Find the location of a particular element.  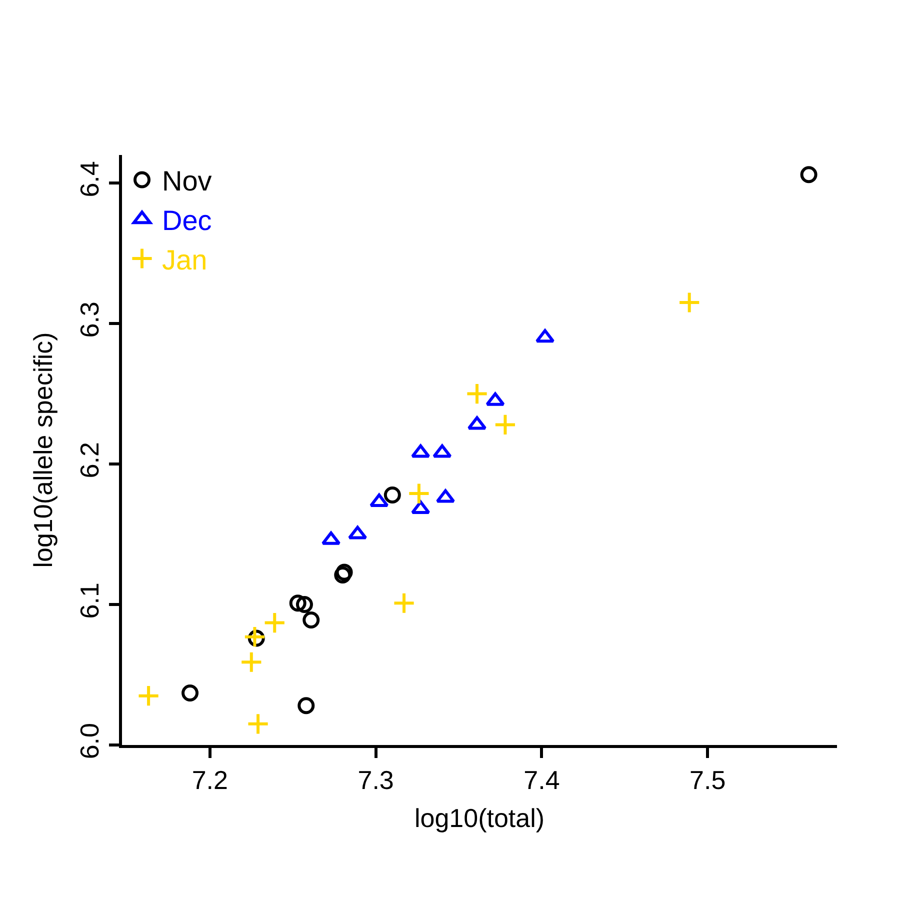

legend-label: Dec is located at coordinates (187, 220).